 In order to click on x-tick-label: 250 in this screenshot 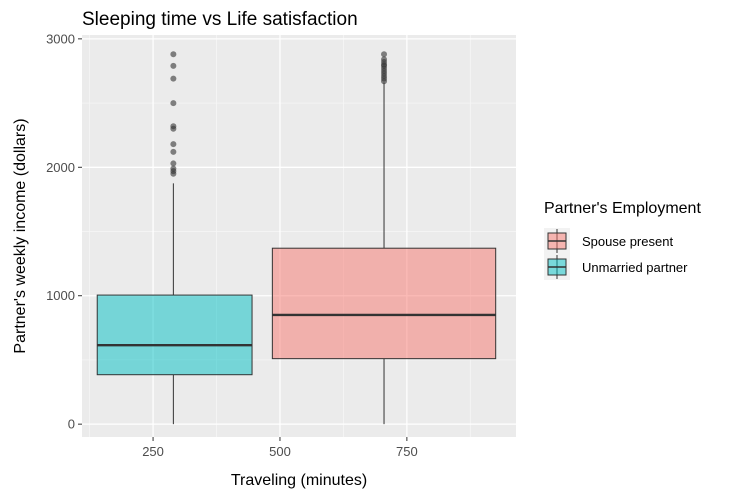, I will do `click(153, 451)`.